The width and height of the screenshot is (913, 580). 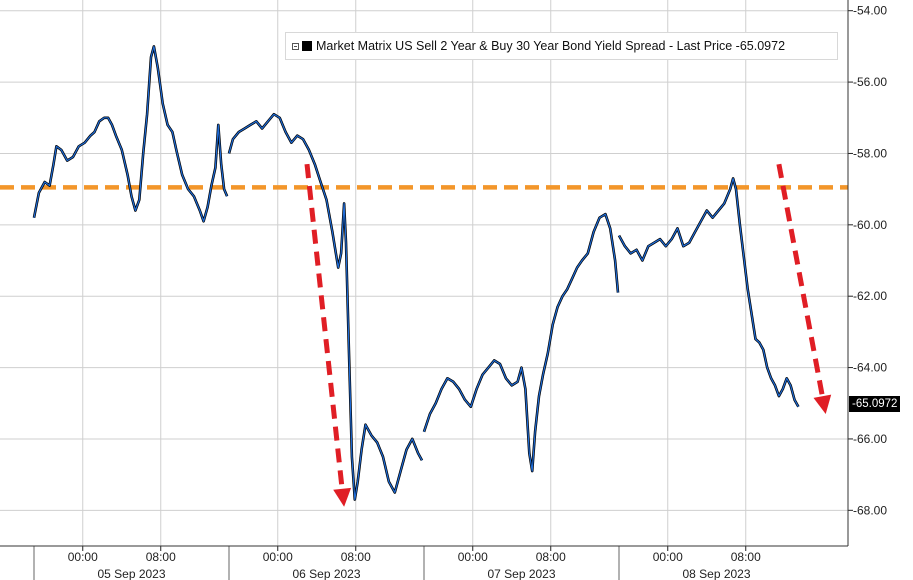 I want to click on y-tick-label: -58.00, so click(x=870, y=153).